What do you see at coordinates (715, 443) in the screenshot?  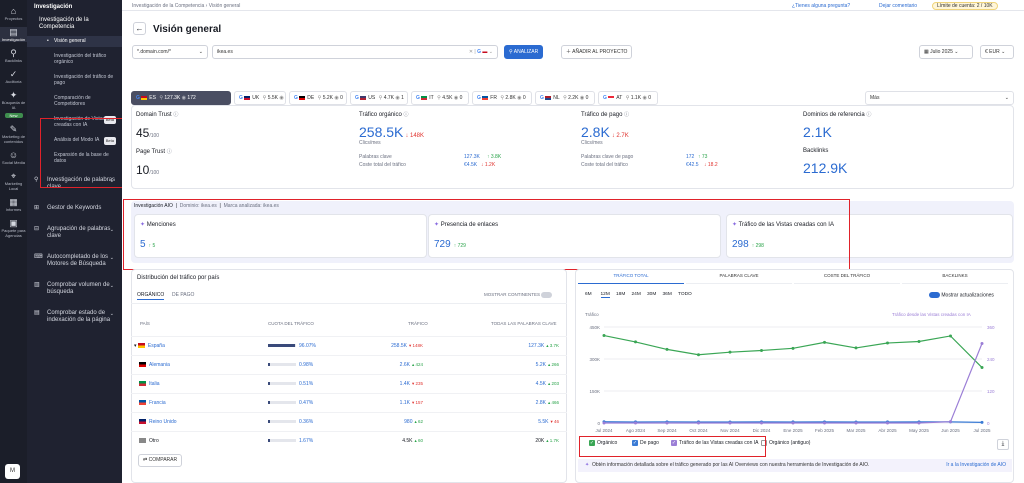 I see `legend-item-3: ✓ Tráfico de las Vistas creadas con IA` at bounding box center [715, 443].